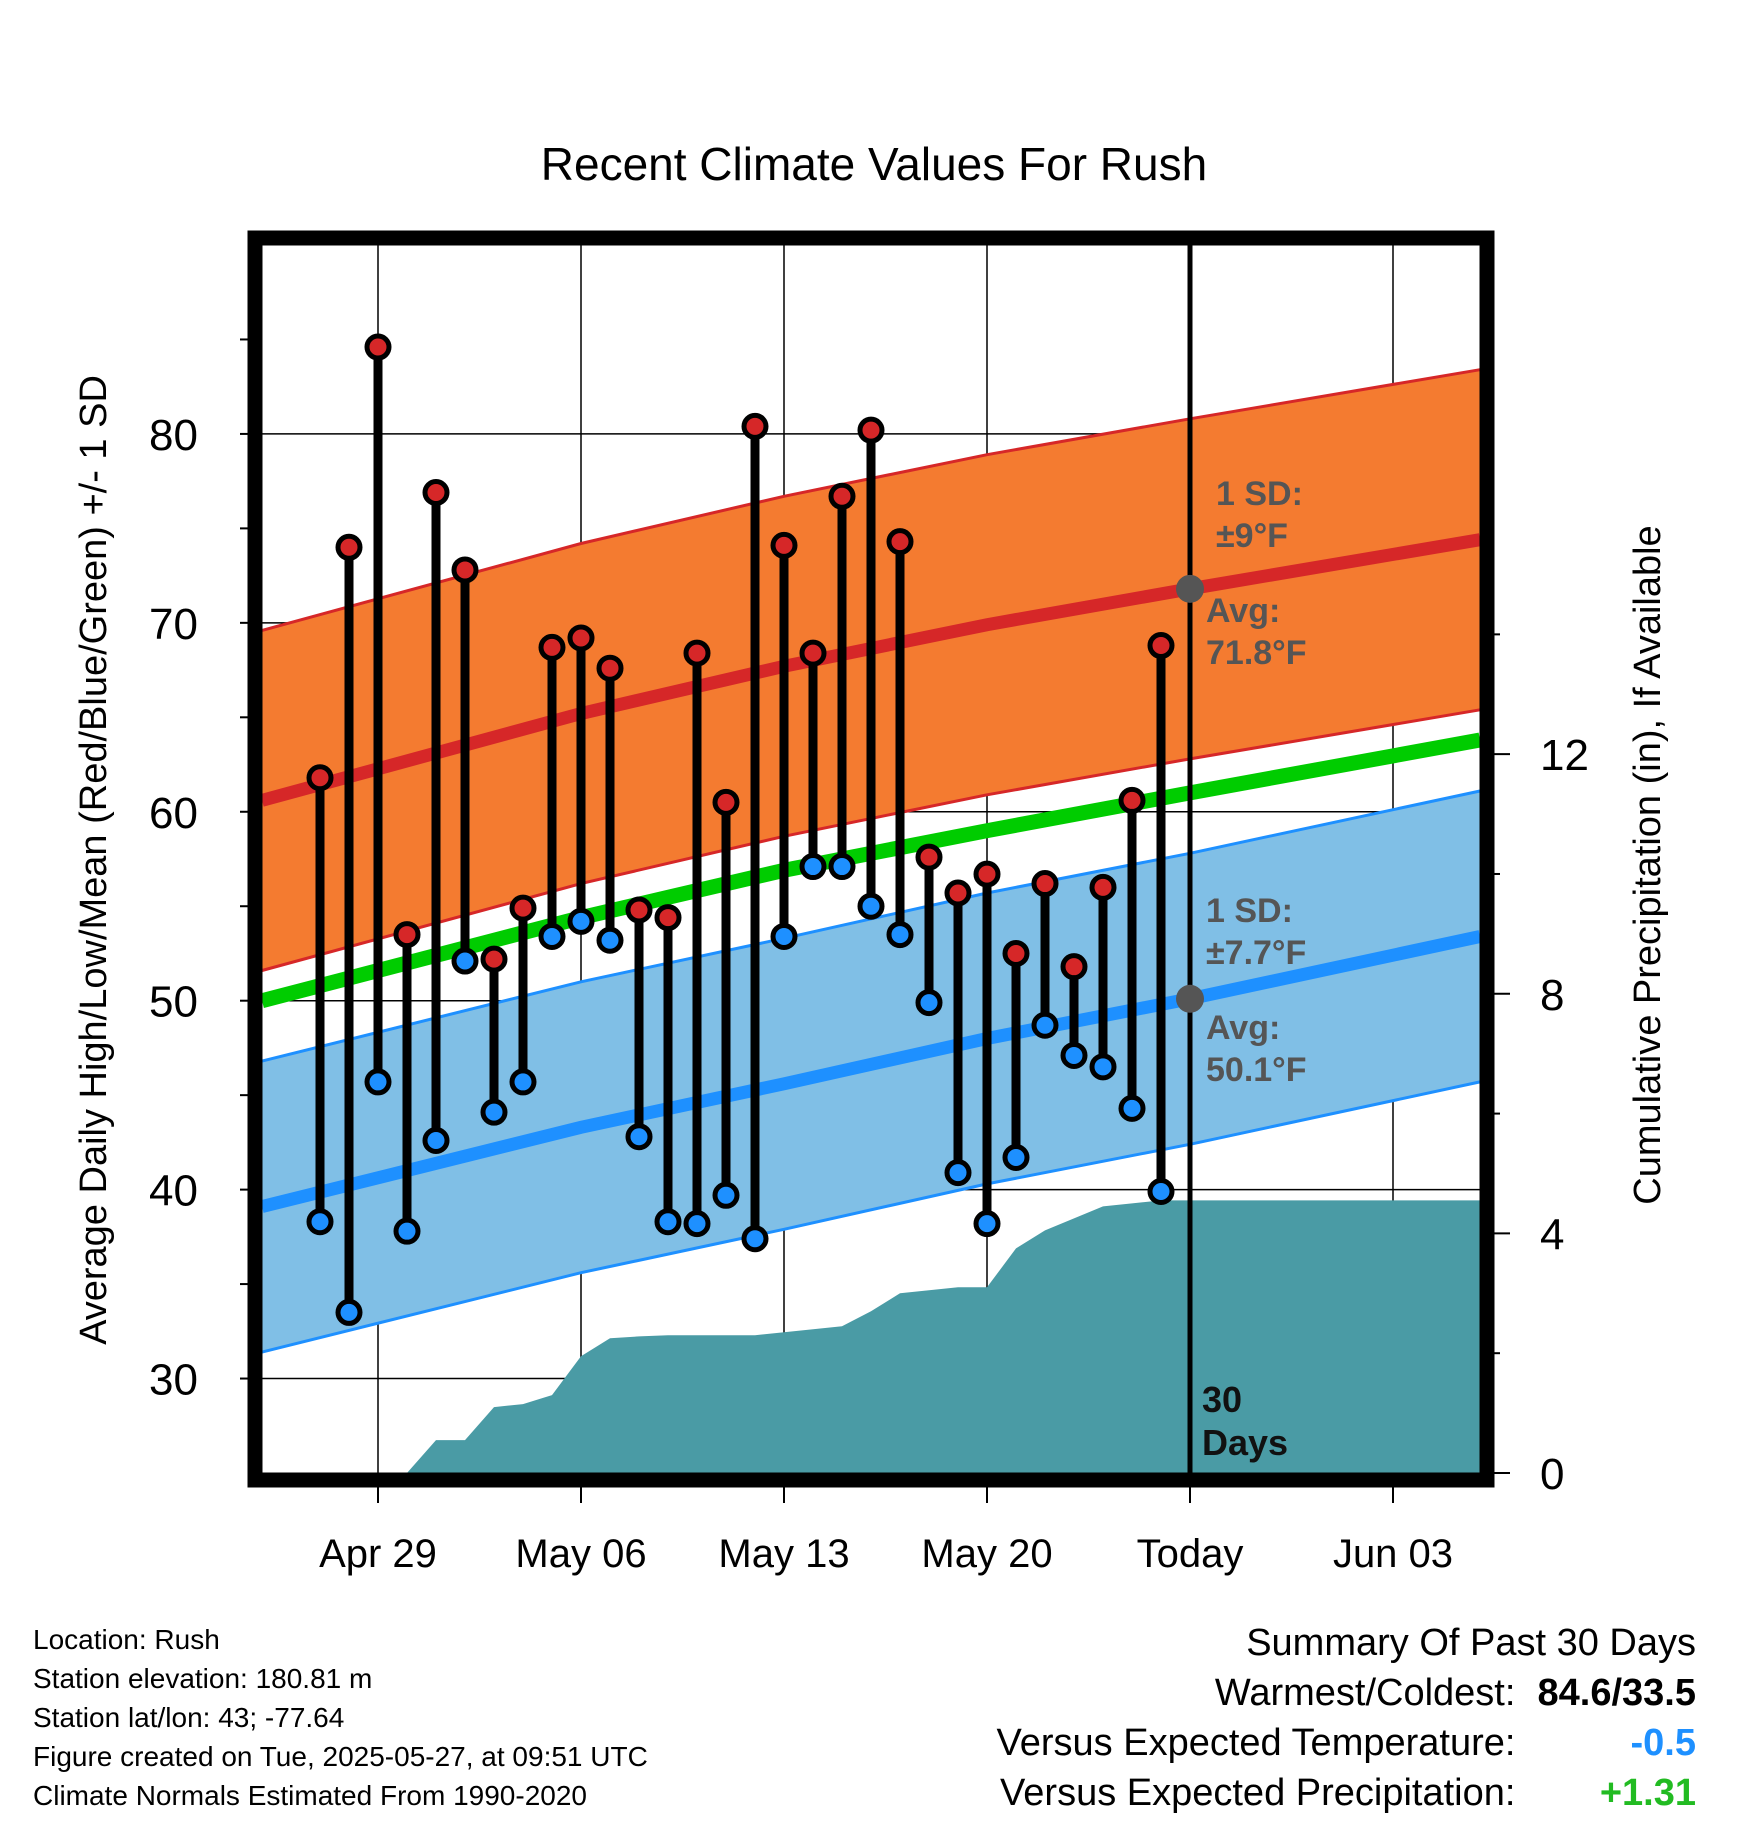 This screenshot has width=1748, height=1828. What do you see at coordinates (1245, 1442) in the screenshot?
I see `today-days-label-line2: Days` at bounding box center [1245, 1442].